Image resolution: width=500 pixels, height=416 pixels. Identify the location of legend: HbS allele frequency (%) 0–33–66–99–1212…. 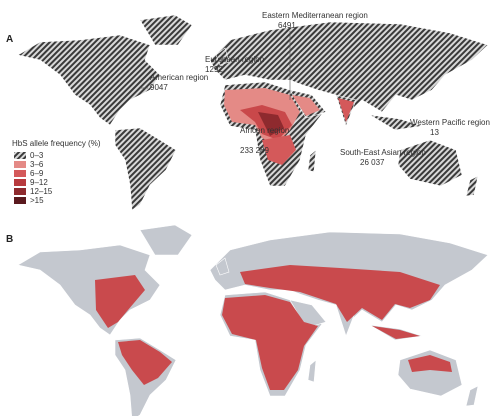
(56, 172).